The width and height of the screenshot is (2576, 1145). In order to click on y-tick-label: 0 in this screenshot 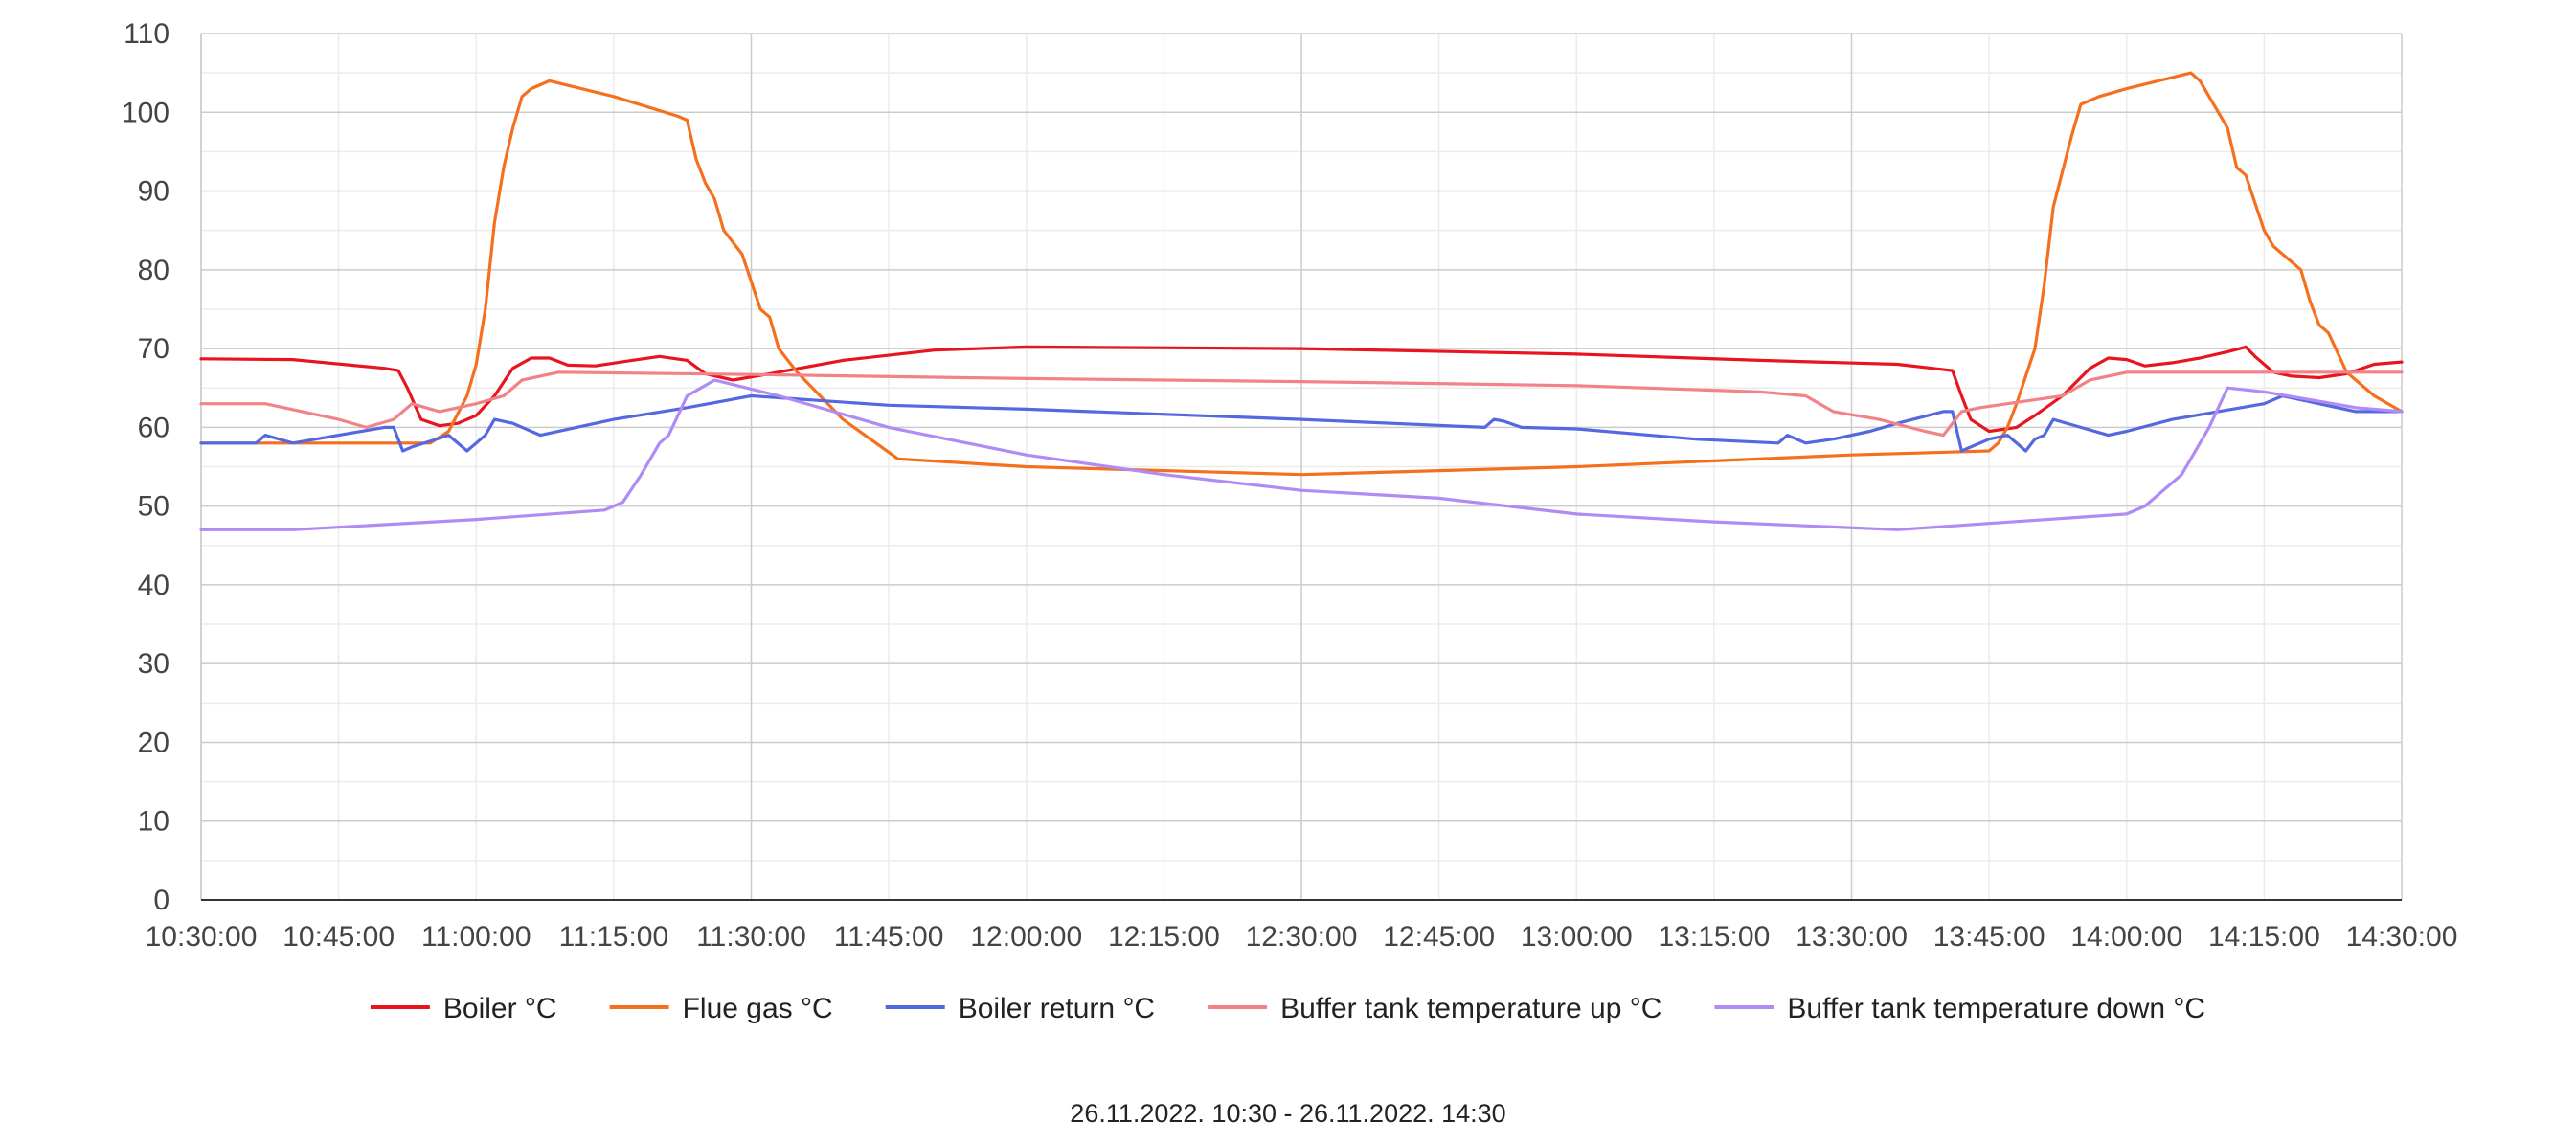, I will do `click(161, 900)`.